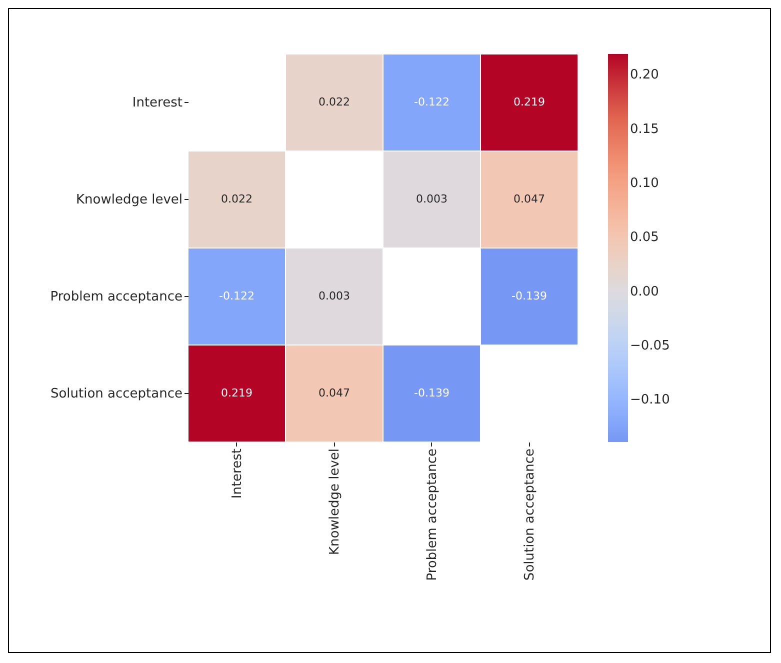  I want to click on color-bar-label: 0.05, so click(644, 238).